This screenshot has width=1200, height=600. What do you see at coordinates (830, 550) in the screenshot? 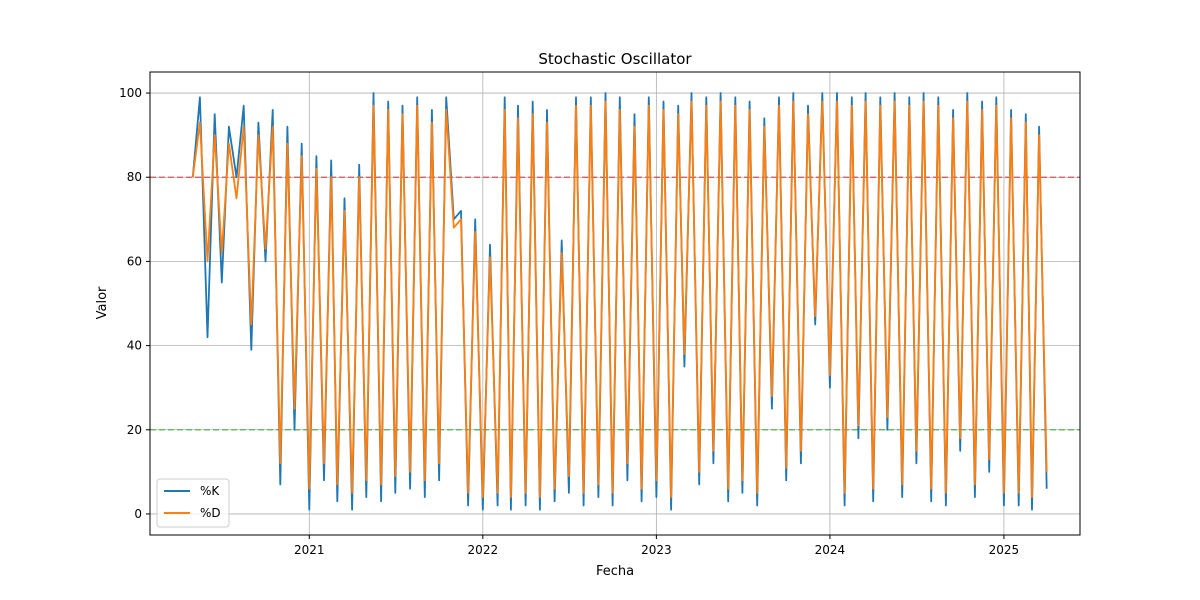
I see `x-tick-label: 2024` at bounding box center [830, 550].